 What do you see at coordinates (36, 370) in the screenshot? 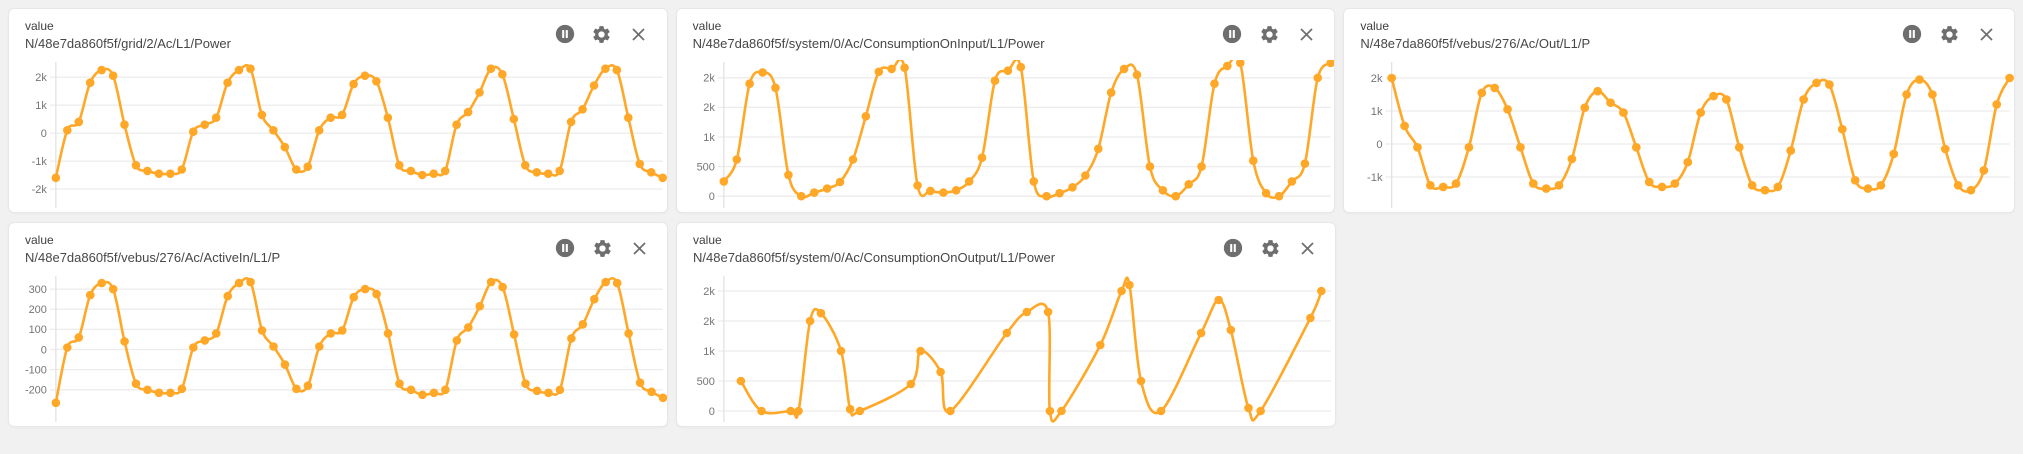
I see `svg-text: -100` at bounding box center [36, 370].